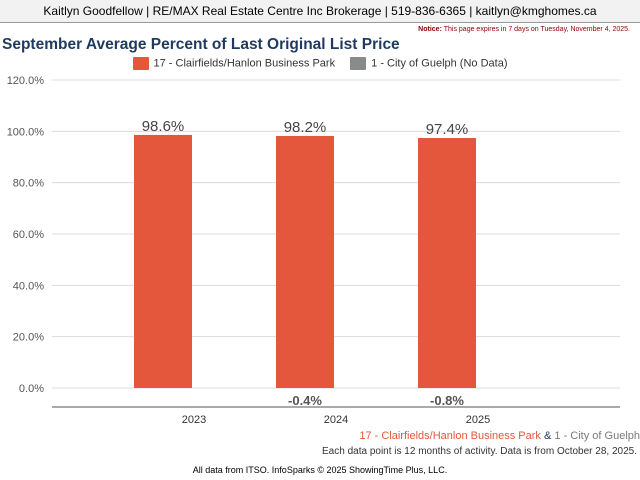 This screenshot has height=480, width=640. What do you see at coordinates (26, 81) in the screenshot?
I see `y-tick-label: 120.0%` at bounding box center [26, 81].